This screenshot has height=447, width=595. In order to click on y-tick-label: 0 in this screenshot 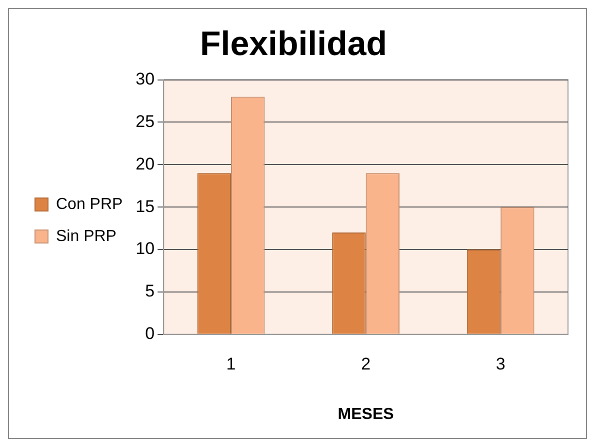, I will do `click(150, 334)`.